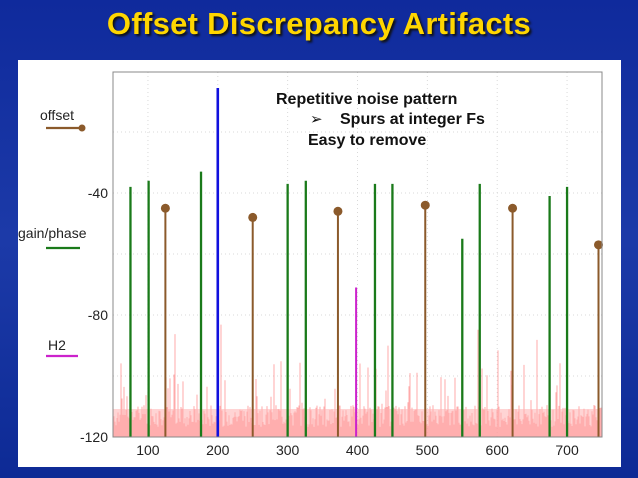 The width and height of the screenshot is (638, 478). What do you see at coordinates (357, 423) in the screenshot?
I see `noise-band` at bounding box center [357, 423].